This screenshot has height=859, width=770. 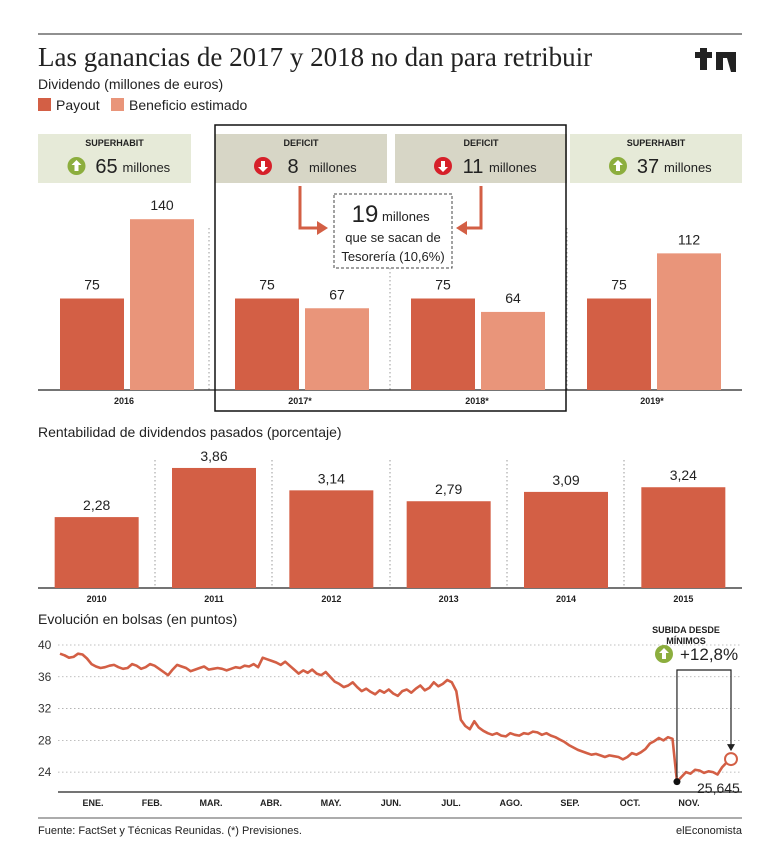 What do you see at coordinates (451, 803) in the screenshot?
I see `x-tick-label: JUL.` at bounding box center [451, 803].